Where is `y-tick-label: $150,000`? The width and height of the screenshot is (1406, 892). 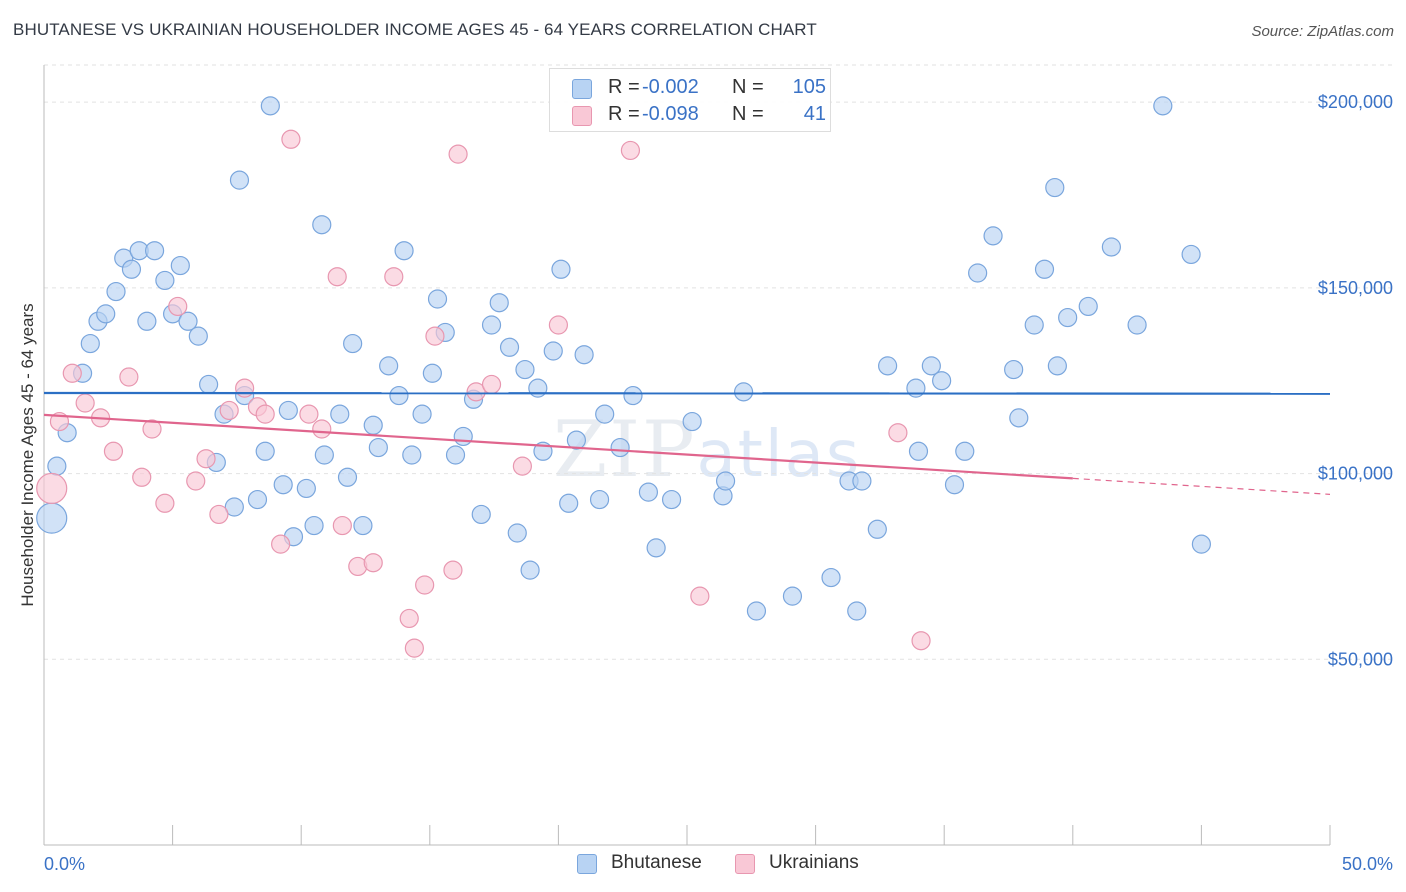 y-tick-label: $150,000 is located at coordinates (1355, 288).